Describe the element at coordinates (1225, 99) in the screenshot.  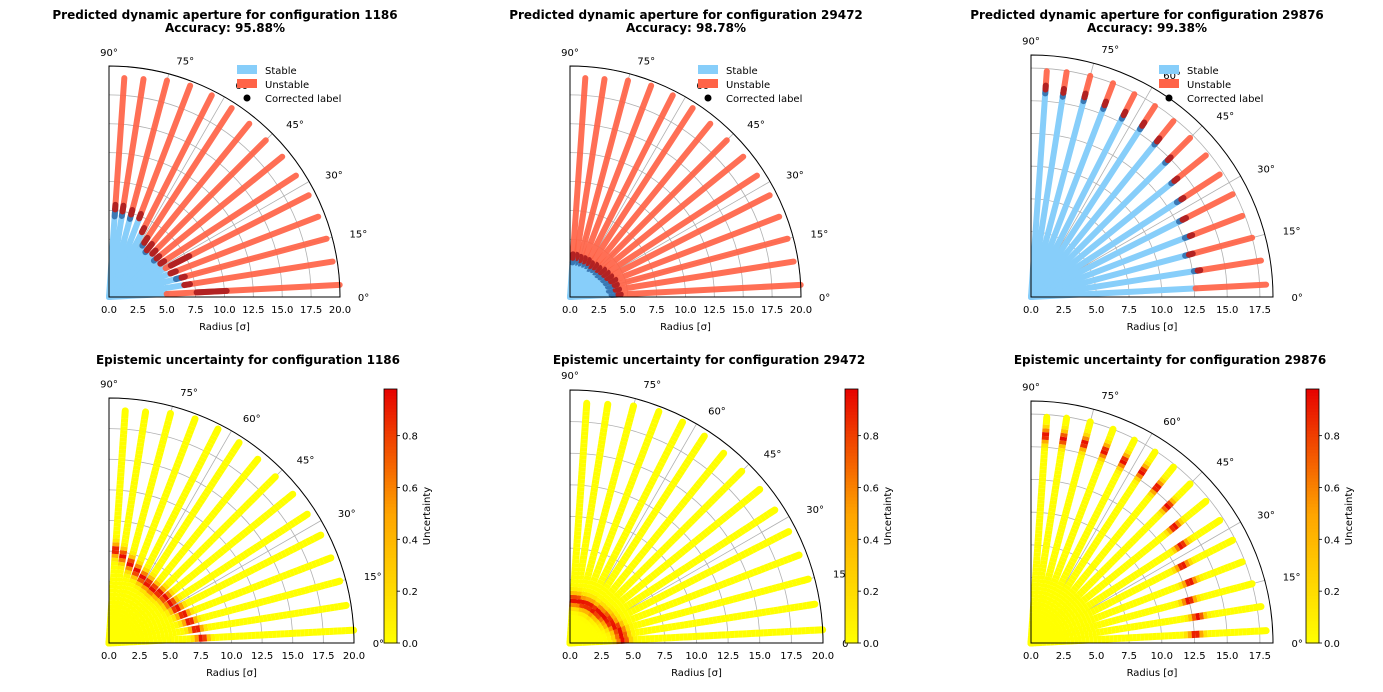
I see `legend-label-corrected: Corrected label` at that location.